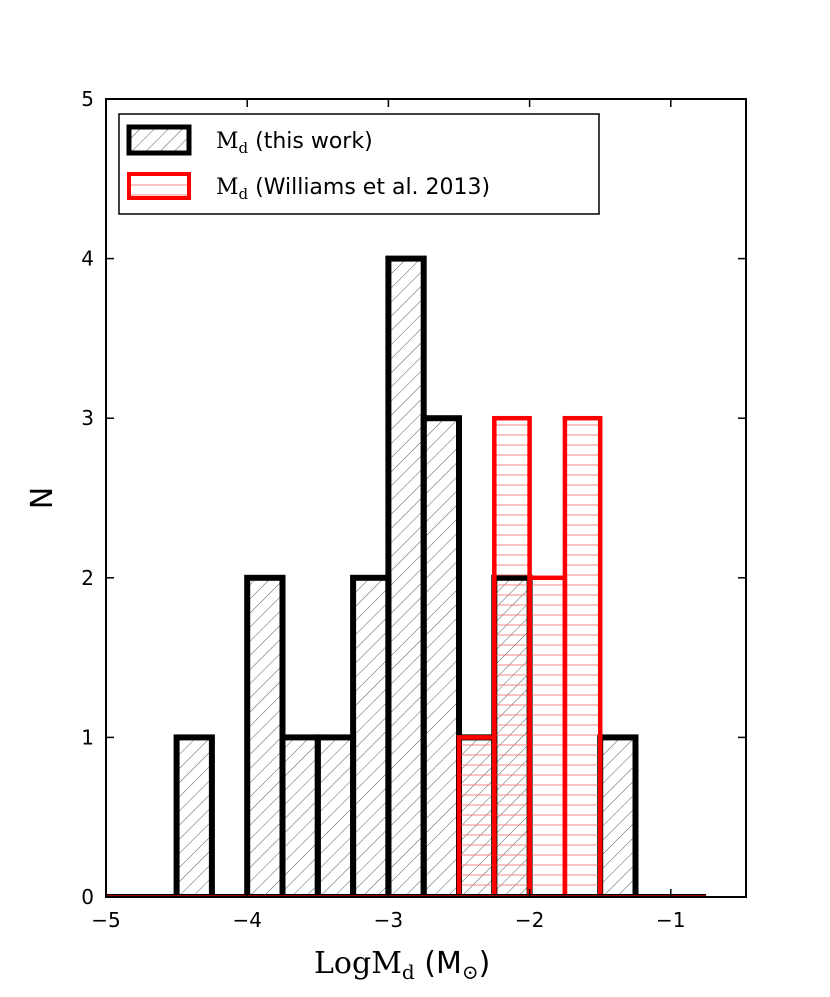 This screenshot has height=997, width=830. Describe the element at coordinates (529, 920) in the screenshot. I see `x-tick-label-3: −2` at that location.